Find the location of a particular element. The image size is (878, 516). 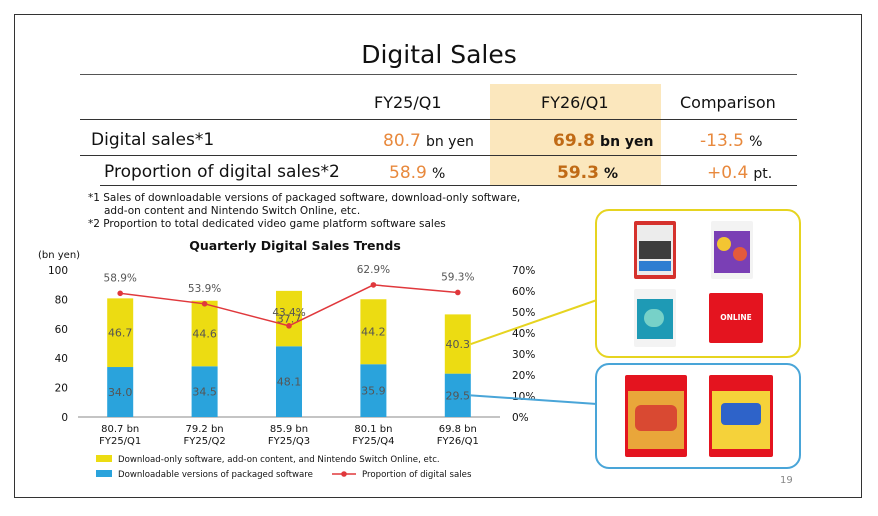

proportion-label: 58.9% is located at coordinates (120, 278).